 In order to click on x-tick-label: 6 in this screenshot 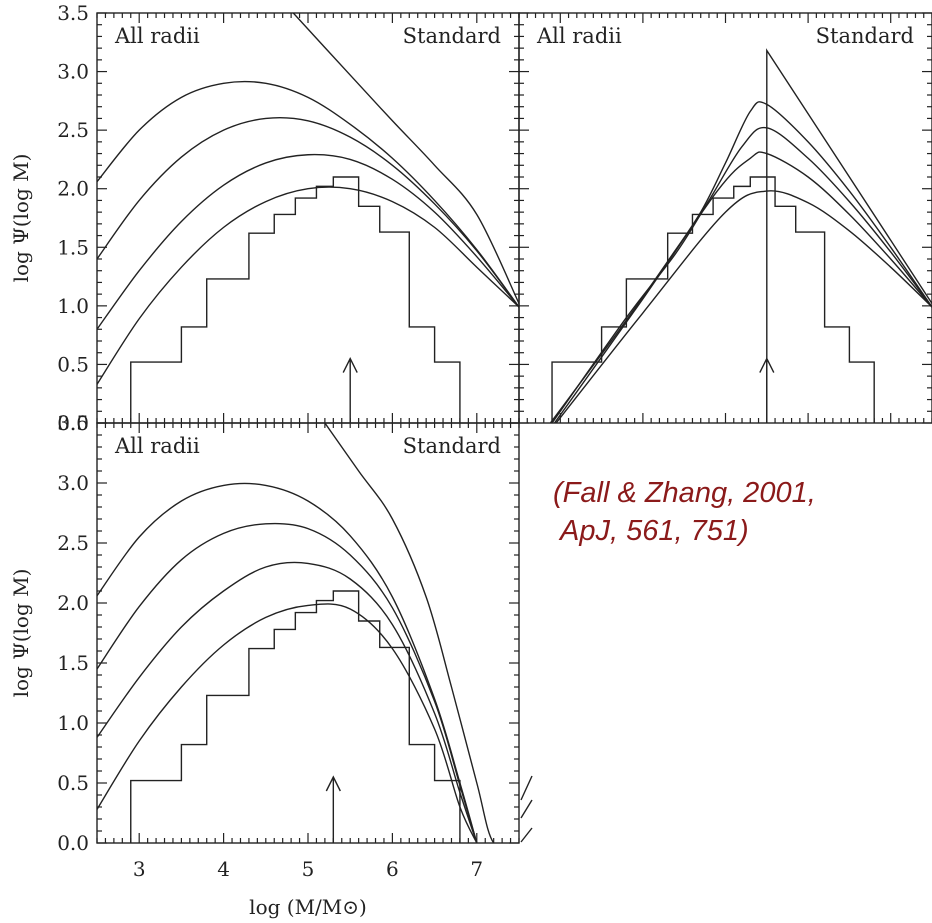, I will do `click(392, 869)`.